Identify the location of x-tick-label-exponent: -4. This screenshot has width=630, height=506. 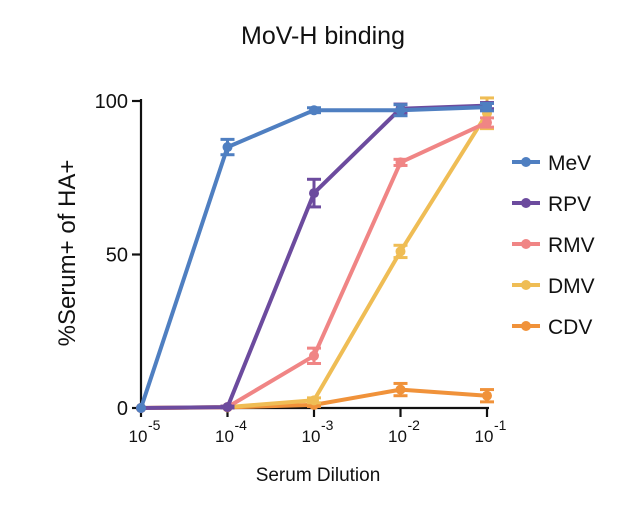
(241, 425).